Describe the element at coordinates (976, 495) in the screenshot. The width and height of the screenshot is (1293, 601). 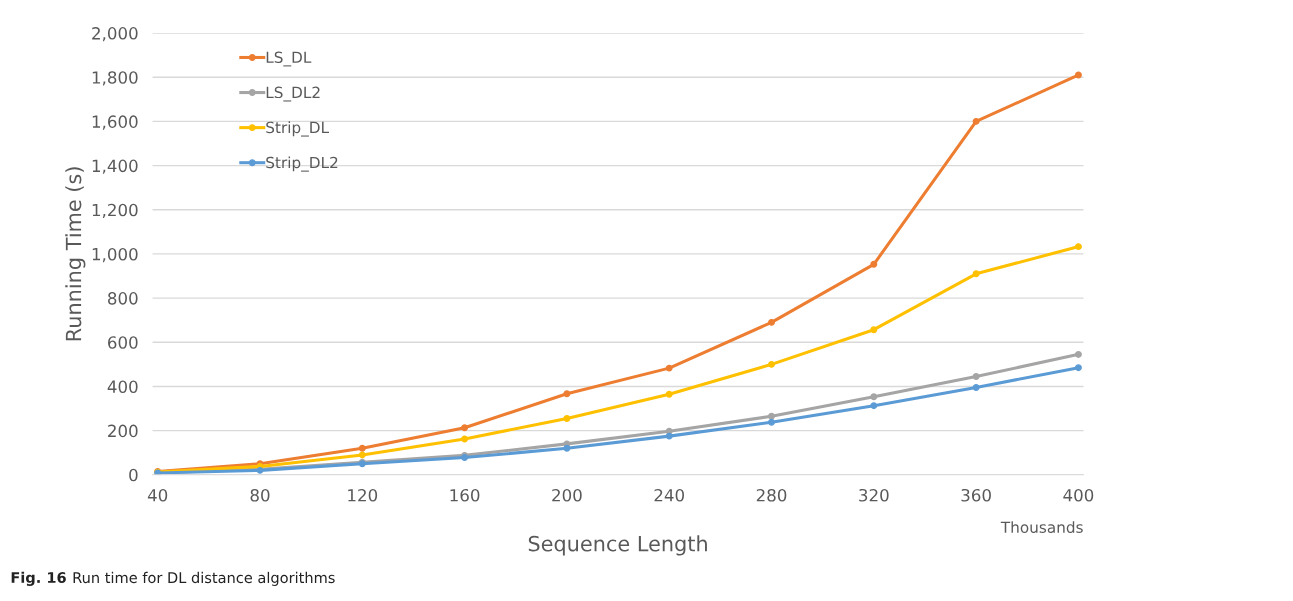
I see `x-tick-label: 360` at that location.